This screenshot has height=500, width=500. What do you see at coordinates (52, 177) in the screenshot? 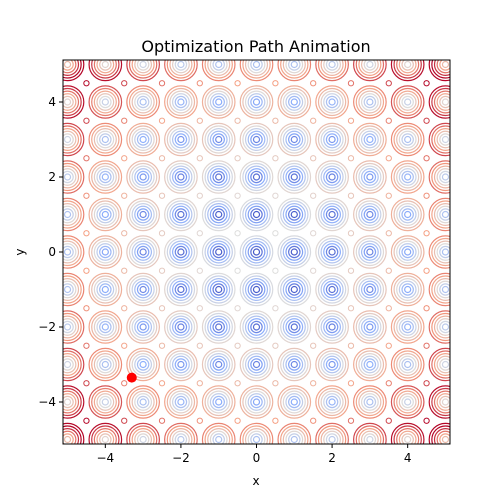
I see `y-tick-label: 2` at bounding box center [52, 177].